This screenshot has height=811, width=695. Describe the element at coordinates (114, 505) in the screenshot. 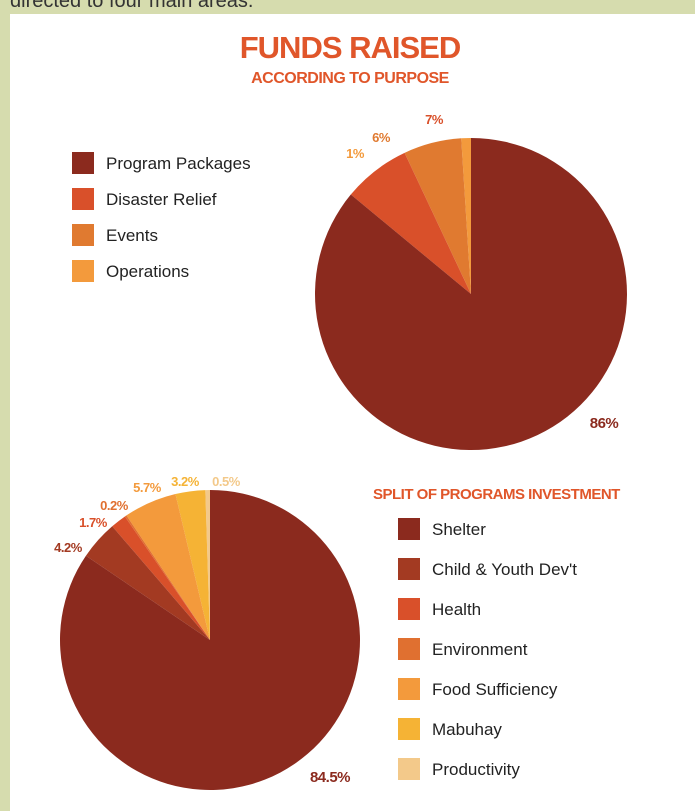

I see `data-label: 0.2%` at that location.